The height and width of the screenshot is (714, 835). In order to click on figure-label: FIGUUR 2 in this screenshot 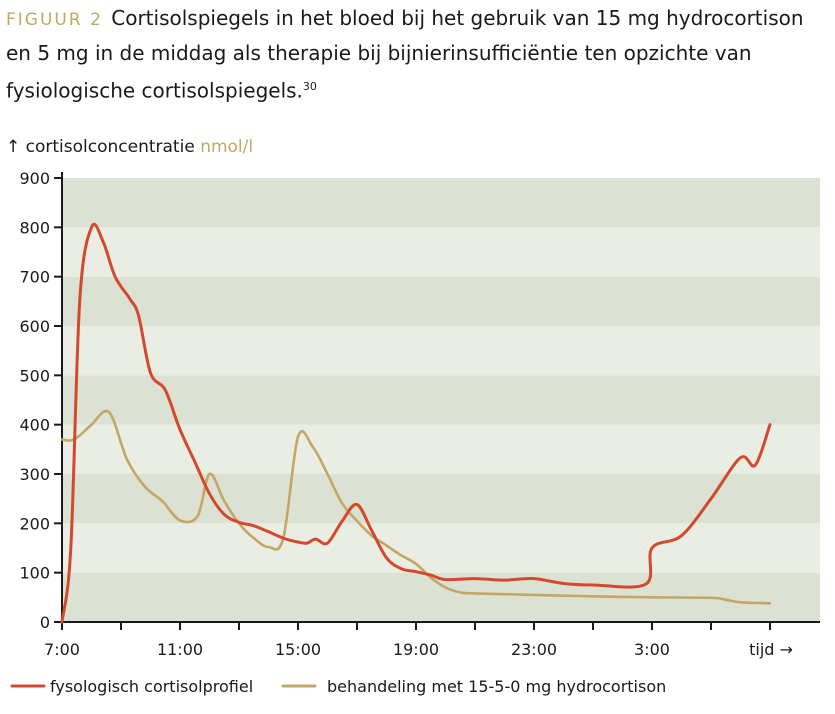, I will do `click(54, 20)`.